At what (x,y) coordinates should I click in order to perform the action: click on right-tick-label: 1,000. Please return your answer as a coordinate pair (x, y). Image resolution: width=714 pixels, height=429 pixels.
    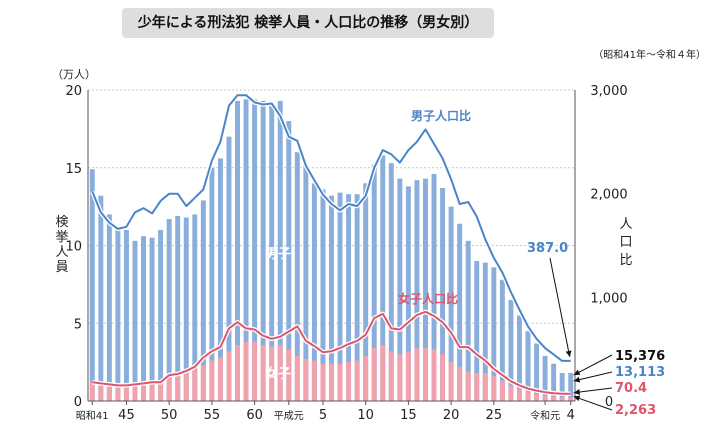
    Looking at the image, I should click on (608, 298).